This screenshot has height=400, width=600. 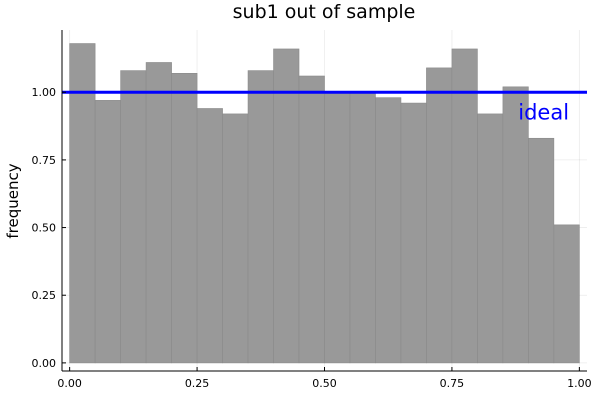 I want to click on y-axis-ticks: 0.00 0.25 0.50 0.75 1.00, so click(x=49, y=228).